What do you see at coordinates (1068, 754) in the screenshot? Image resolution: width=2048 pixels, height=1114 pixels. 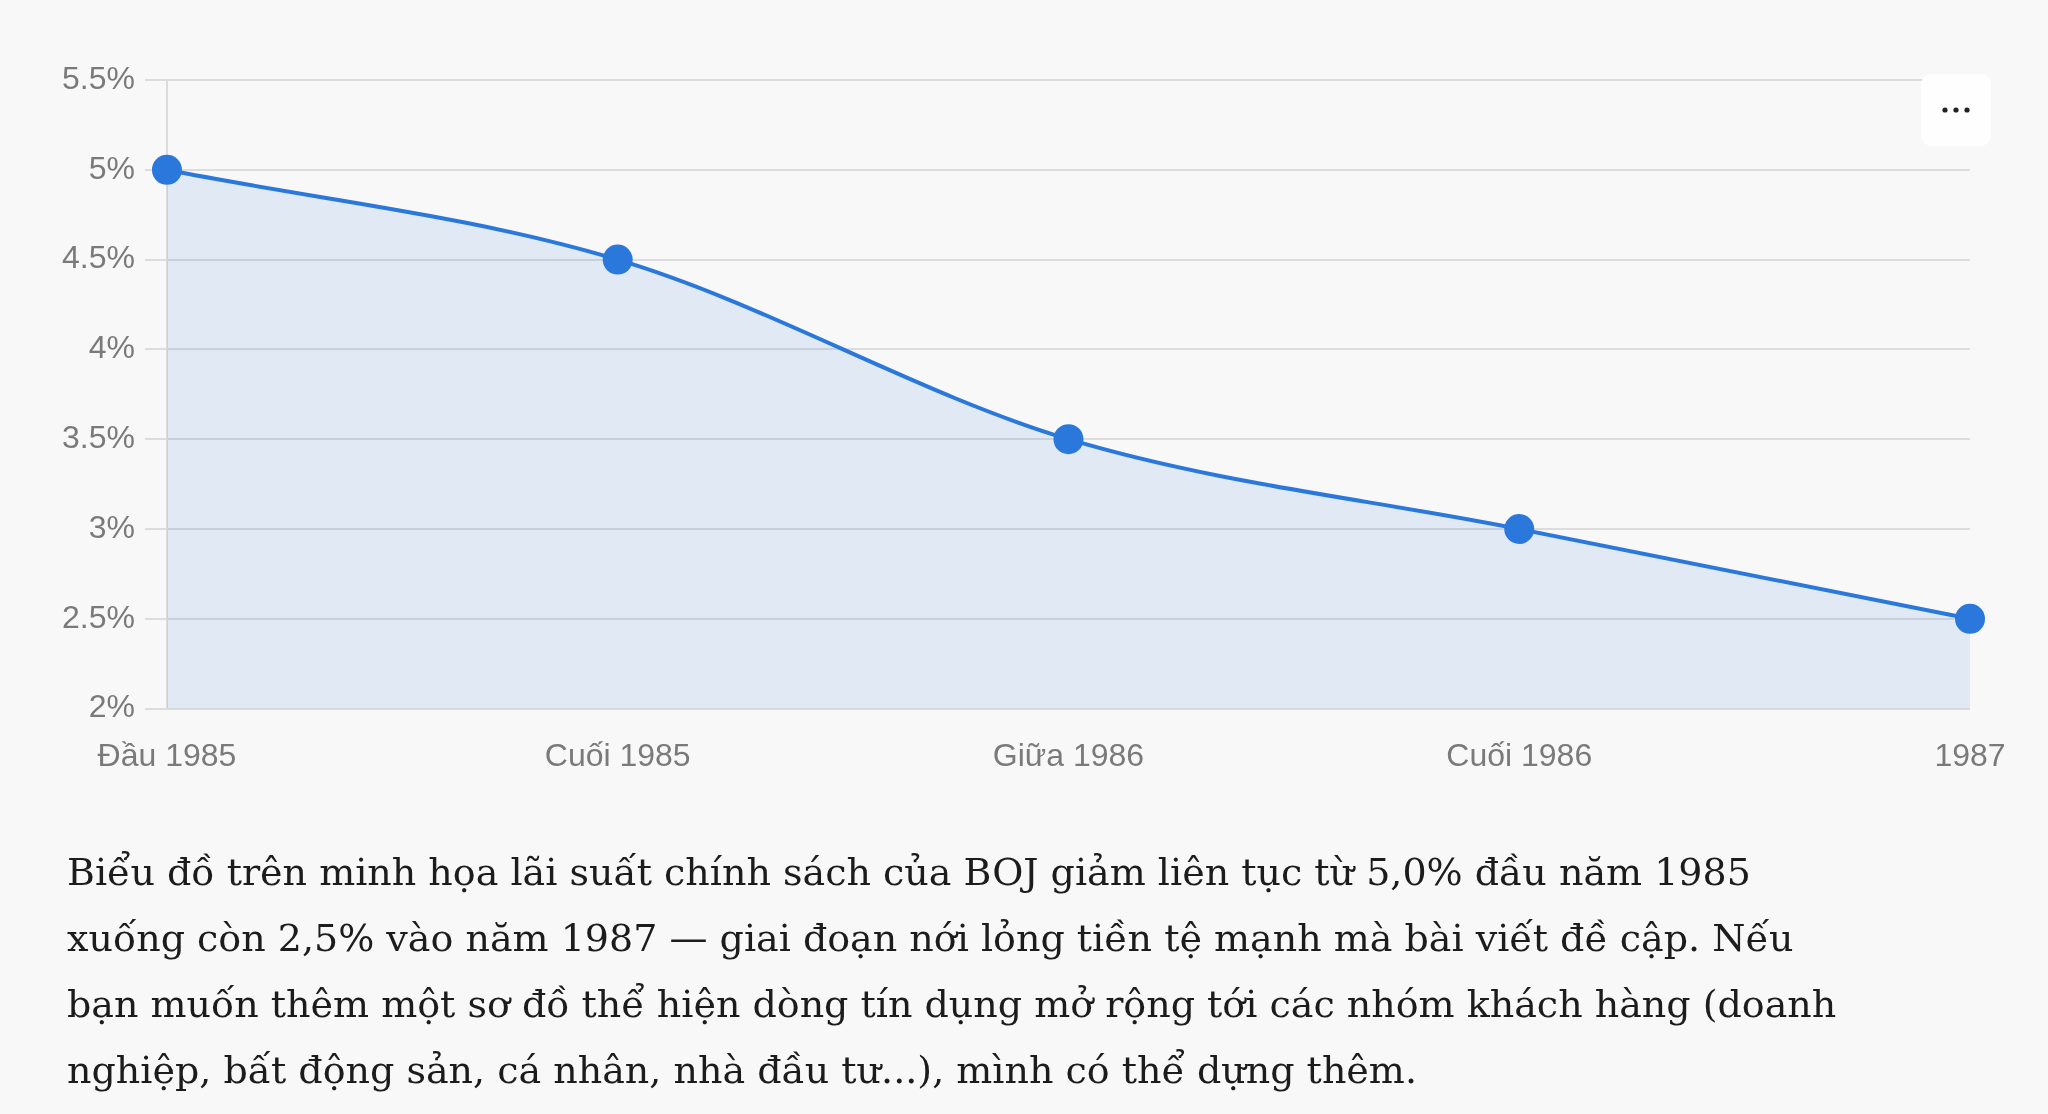 I see `x-tick-label: Giữa 1986` at bounding box center [1068, 754].